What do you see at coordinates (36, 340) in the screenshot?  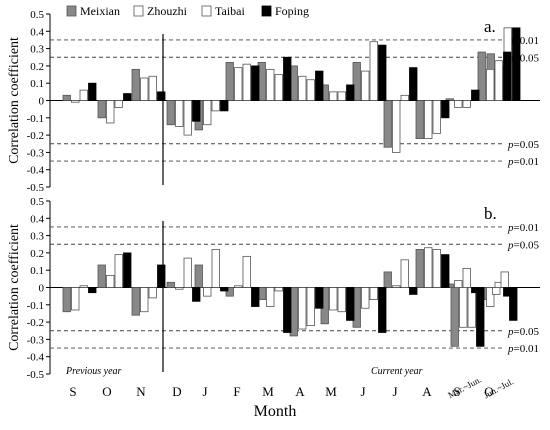 I see `y-tick-label: -0.3` at bounding box center [36, 340].